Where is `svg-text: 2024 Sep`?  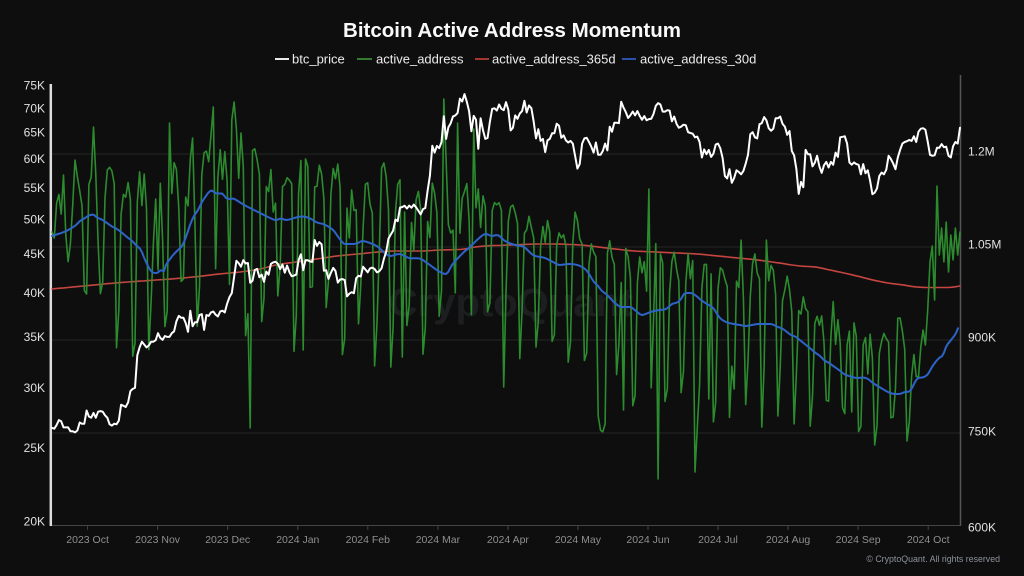
svg-text: 2024 Sep is located at coordinates (858, 540).